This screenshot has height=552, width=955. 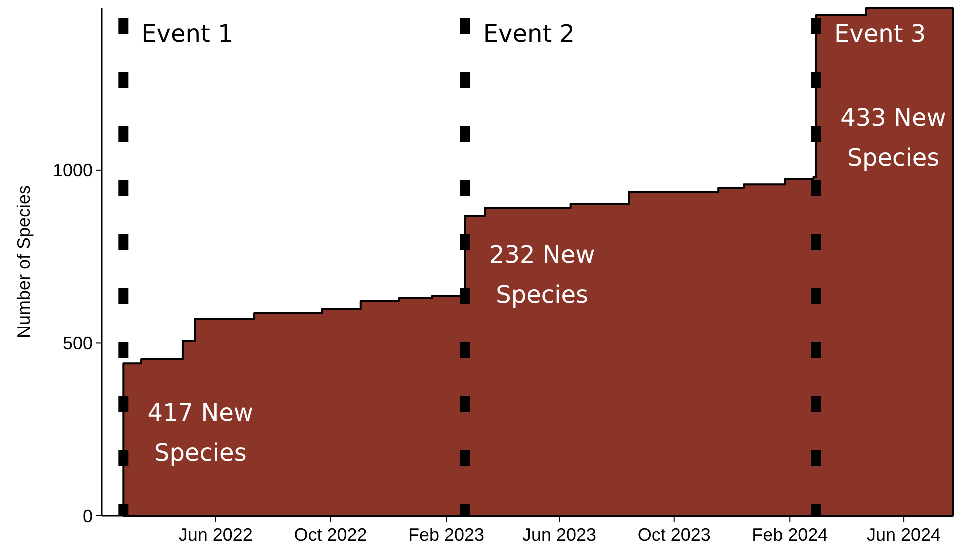 I want to click on ref-line-label: Event 2, so click(x=529, y=34).